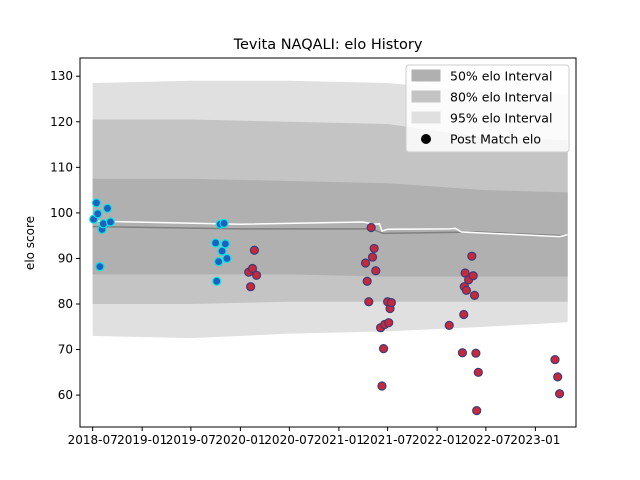 Image resolution: width=640 pixels, height=480 pixels. Describe the element at coordinates (61, 76) in the screenshot. I see `y-tick-label: 130` at that location.